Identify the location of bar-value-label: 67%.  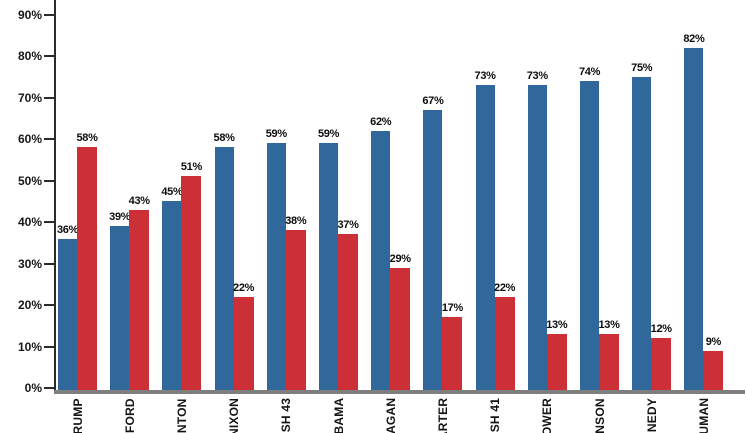
(433, 100).